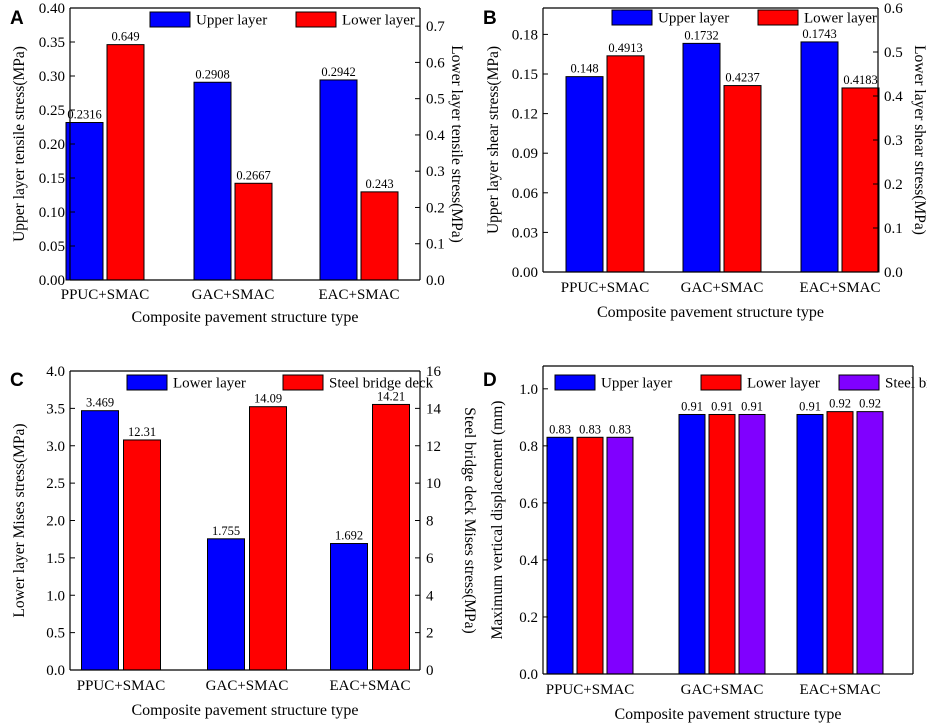 Image resolution: width=927 pixels, height=727 pixels. I want to click on legend: Upper layer Lower layer, so click(744, 18).